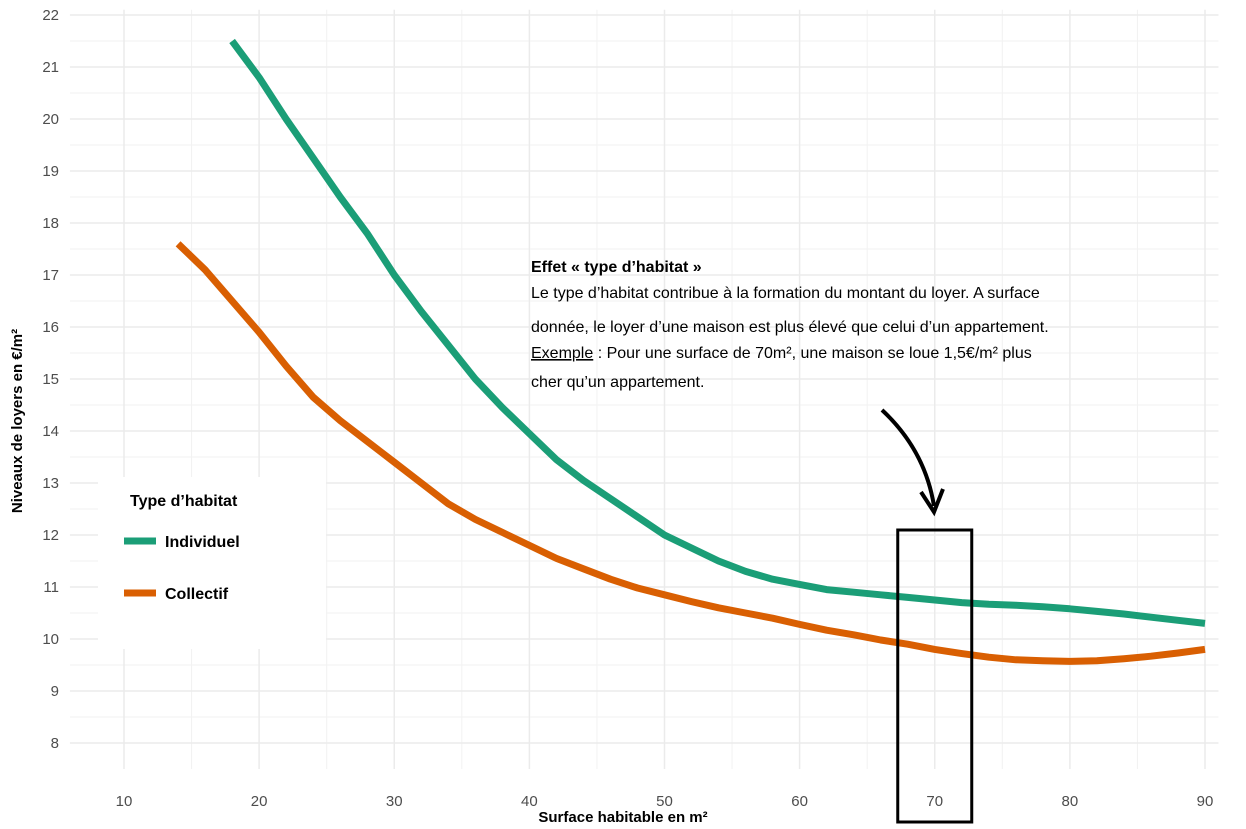  I want to click on legend-label-individuel: Individuel, so click(202, 542).